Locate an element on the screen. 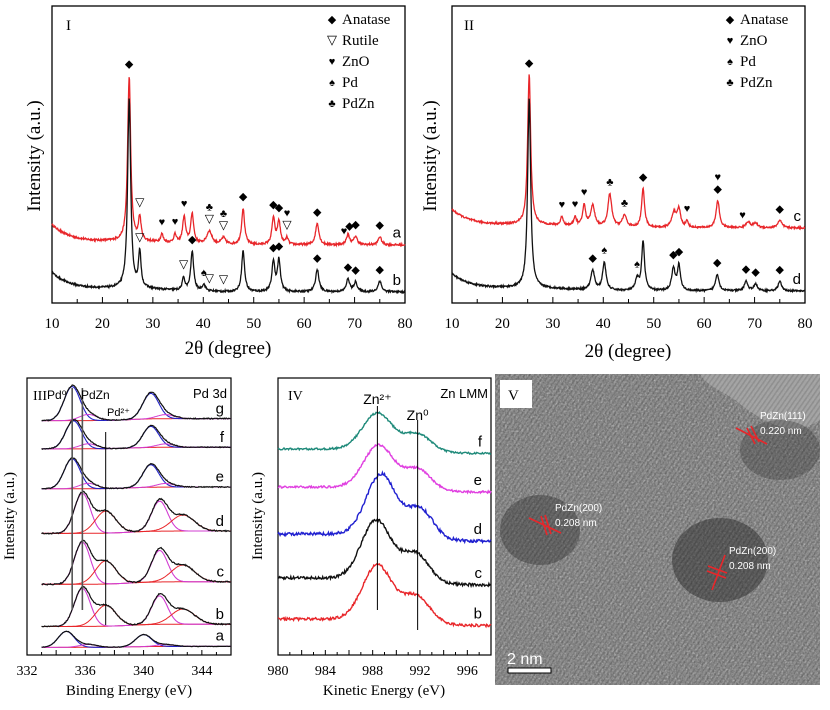 This screenshot has width=830, height=710. series-layer: f e d c b is located at coordinates (384, 520).